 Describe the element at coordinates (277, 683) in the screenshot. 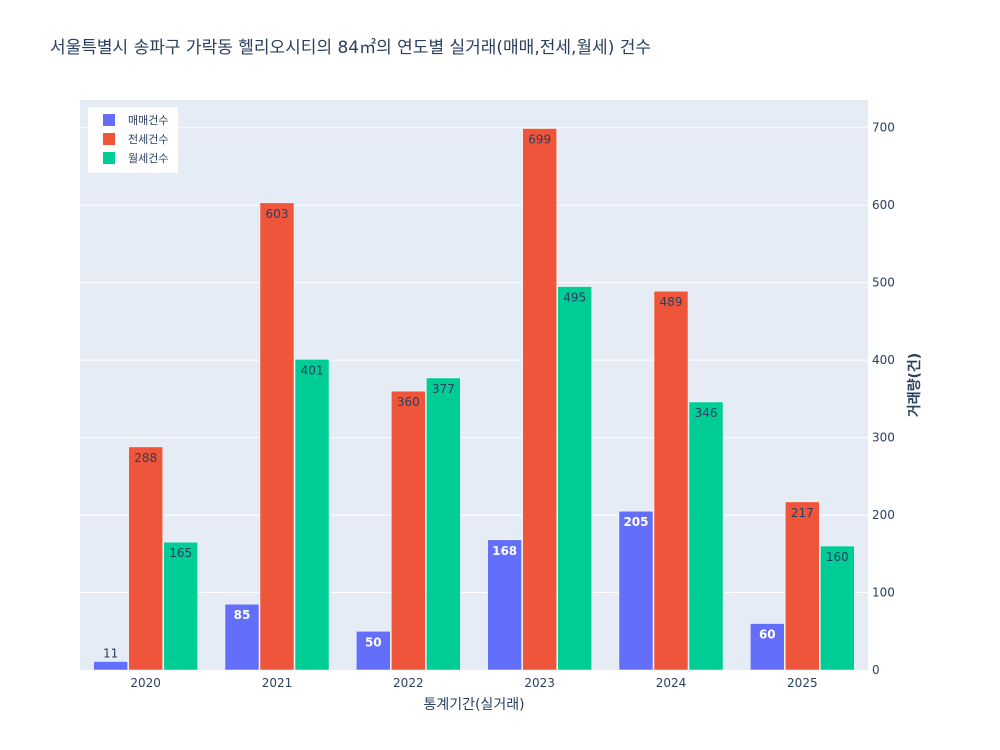

I see `x-tick-label: 2021` at that location.